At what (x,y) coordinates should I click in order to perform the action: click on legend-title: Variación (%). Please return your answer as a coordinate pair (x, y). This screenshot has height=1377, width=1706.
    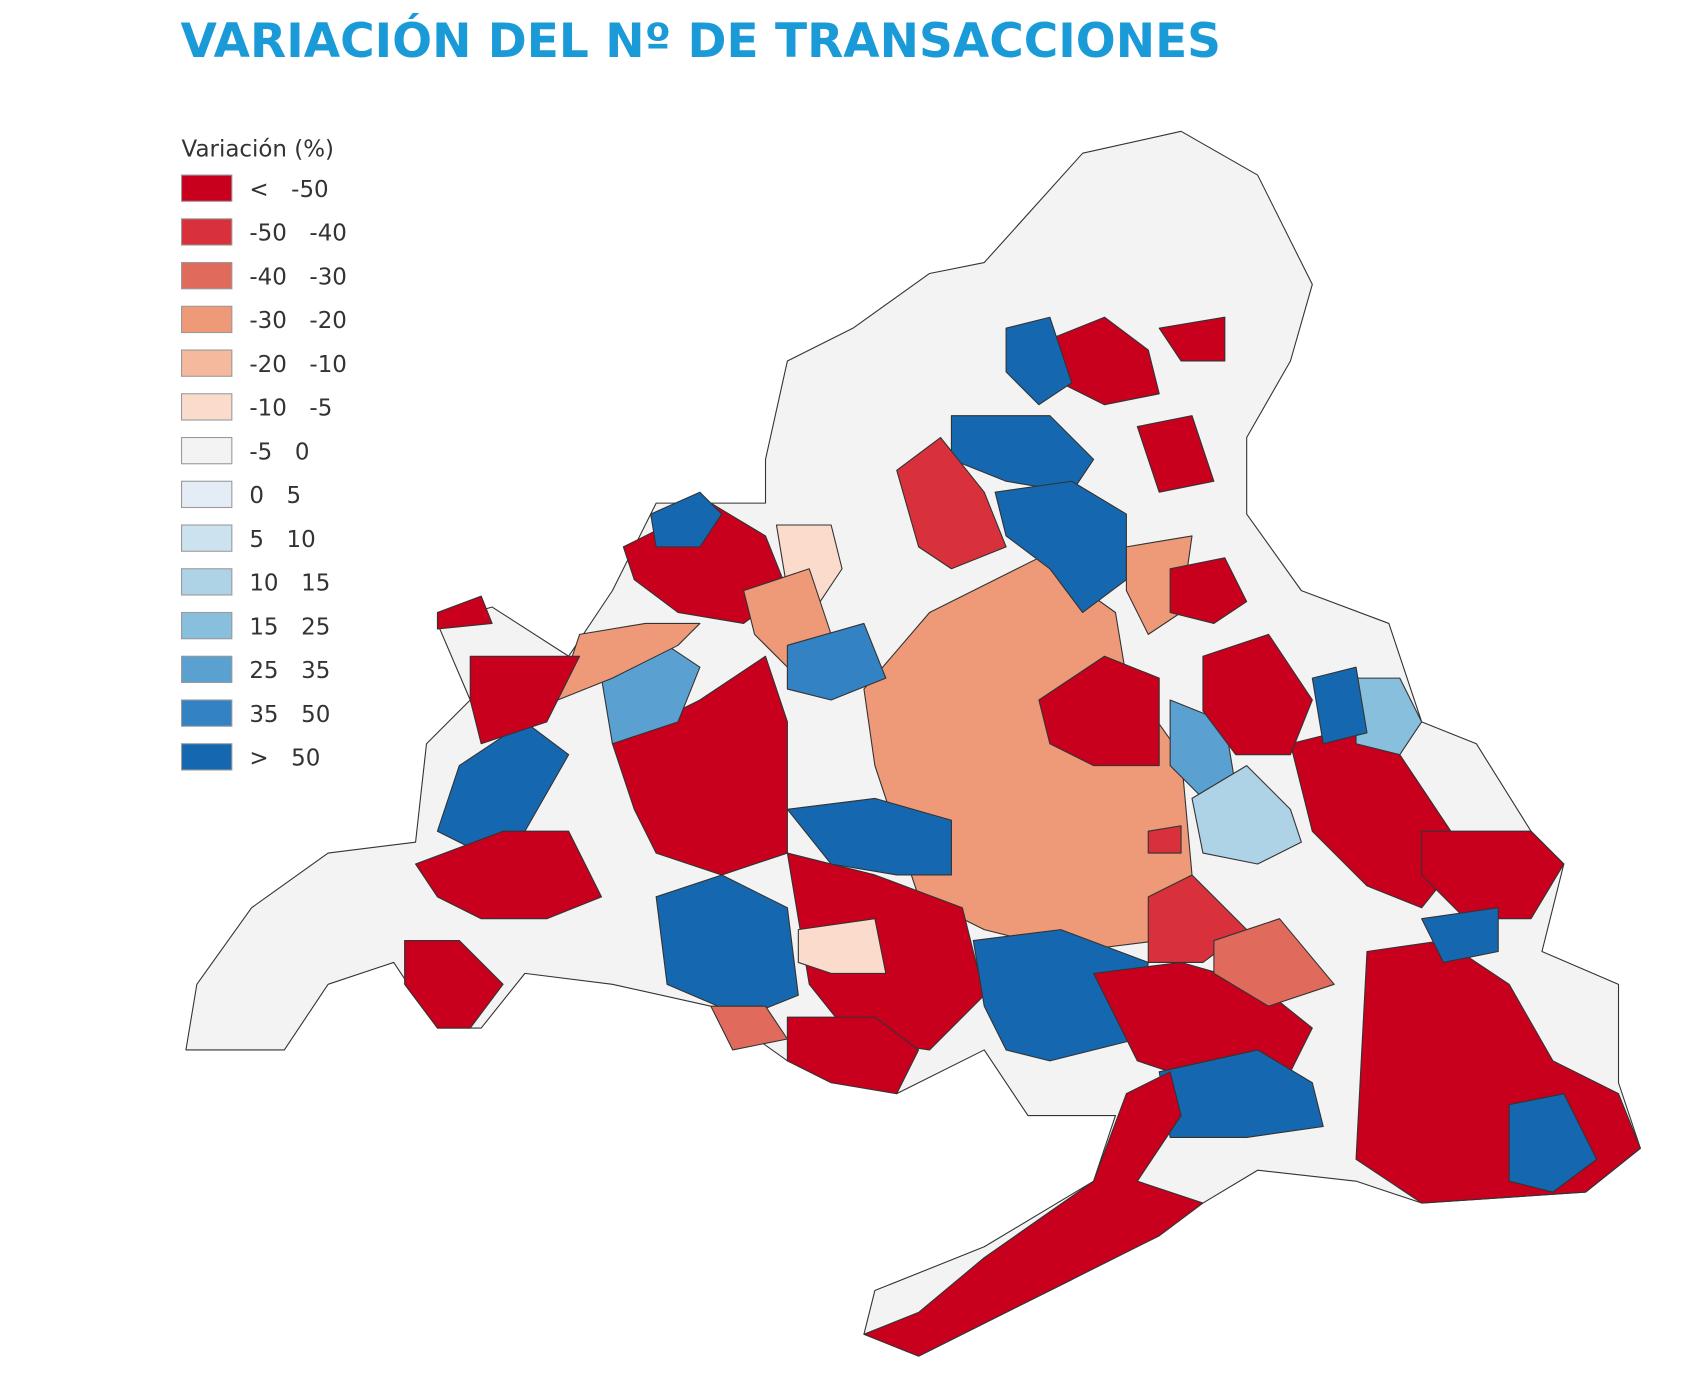
    Looking at the image, I should click on (258, 149).